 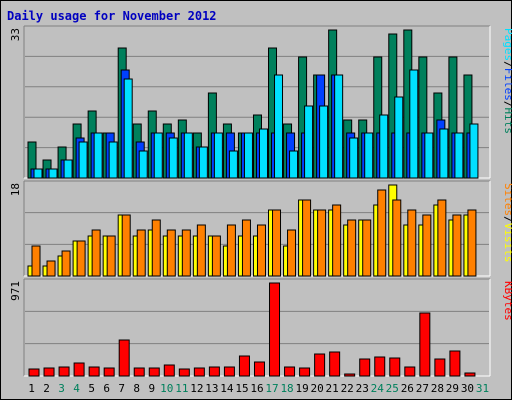 What do you see at coordinates (227, 388) in the screenshot?
I see `x-tick-label: 14` at bounding box center [227, 388].